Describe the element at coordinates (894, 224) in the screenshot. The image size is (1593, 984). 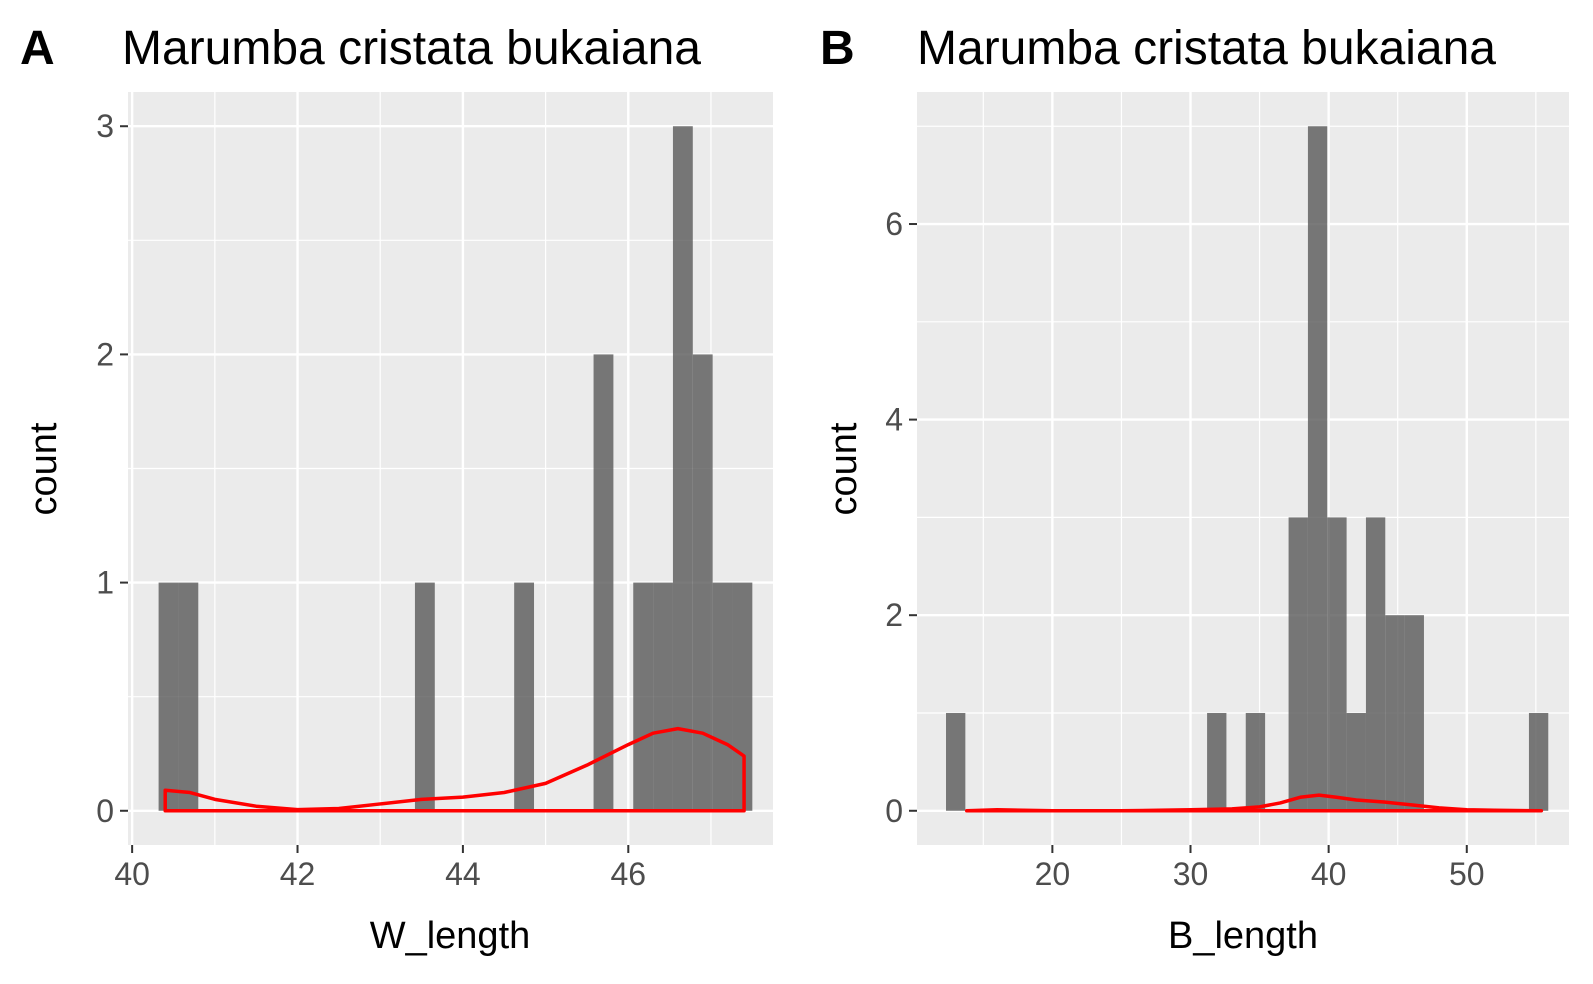
I see `panel-b-y-tick-label: 6` at that location.